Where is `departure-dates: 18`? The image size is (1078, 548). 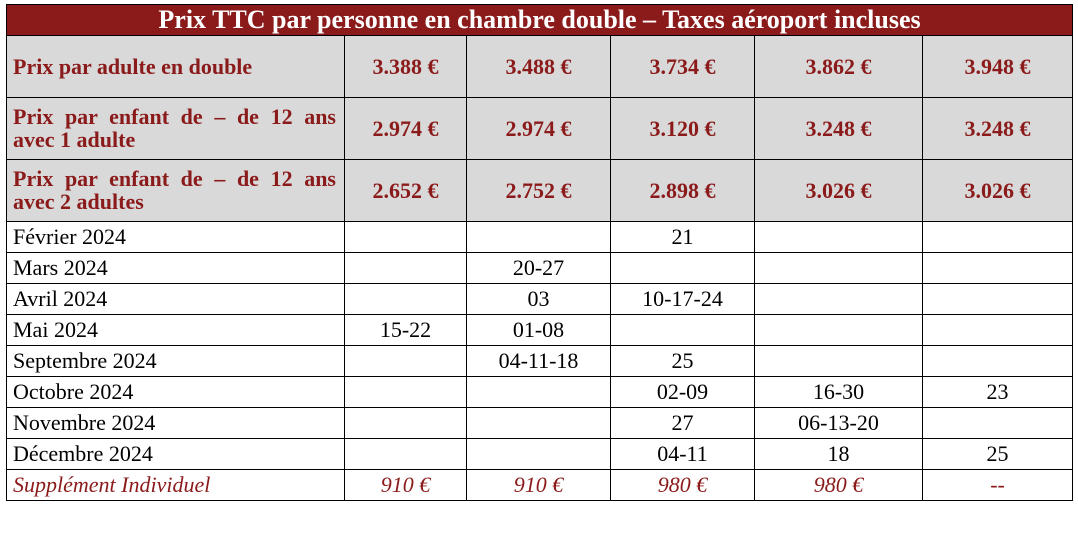 departure-dates: 18 is located at coordinates (838, 454).